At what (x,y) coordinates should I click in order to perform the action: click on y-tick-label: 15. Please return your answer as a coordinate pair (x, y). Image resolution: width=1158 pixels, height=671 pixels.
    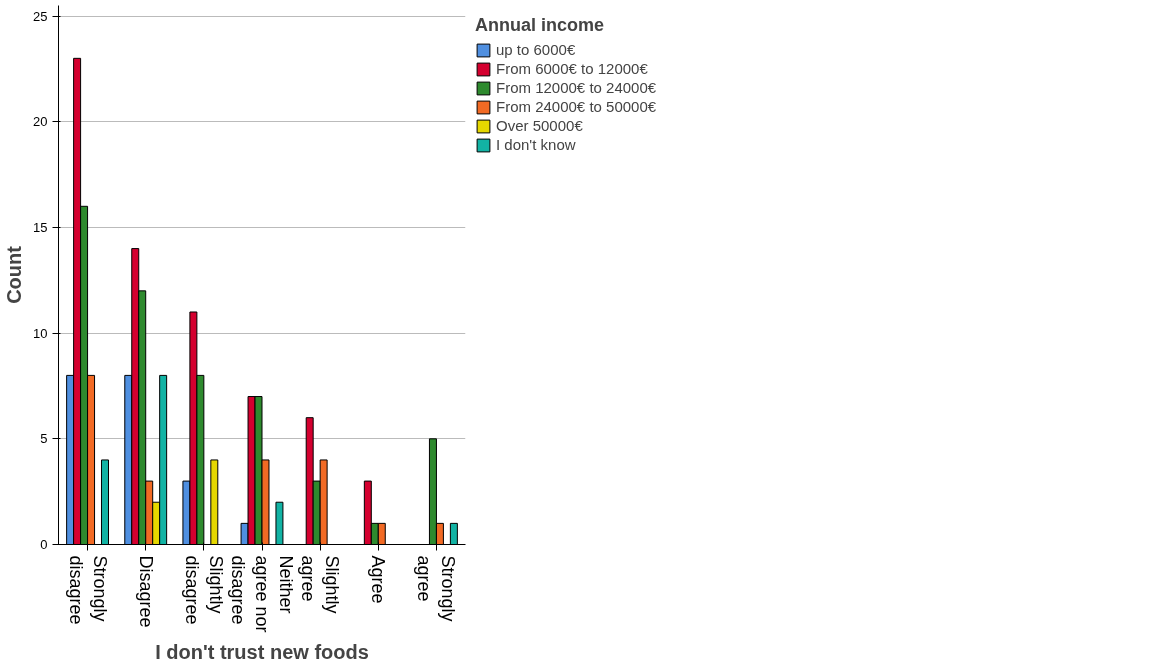
    Looking at the image, I should click on (40, 227).